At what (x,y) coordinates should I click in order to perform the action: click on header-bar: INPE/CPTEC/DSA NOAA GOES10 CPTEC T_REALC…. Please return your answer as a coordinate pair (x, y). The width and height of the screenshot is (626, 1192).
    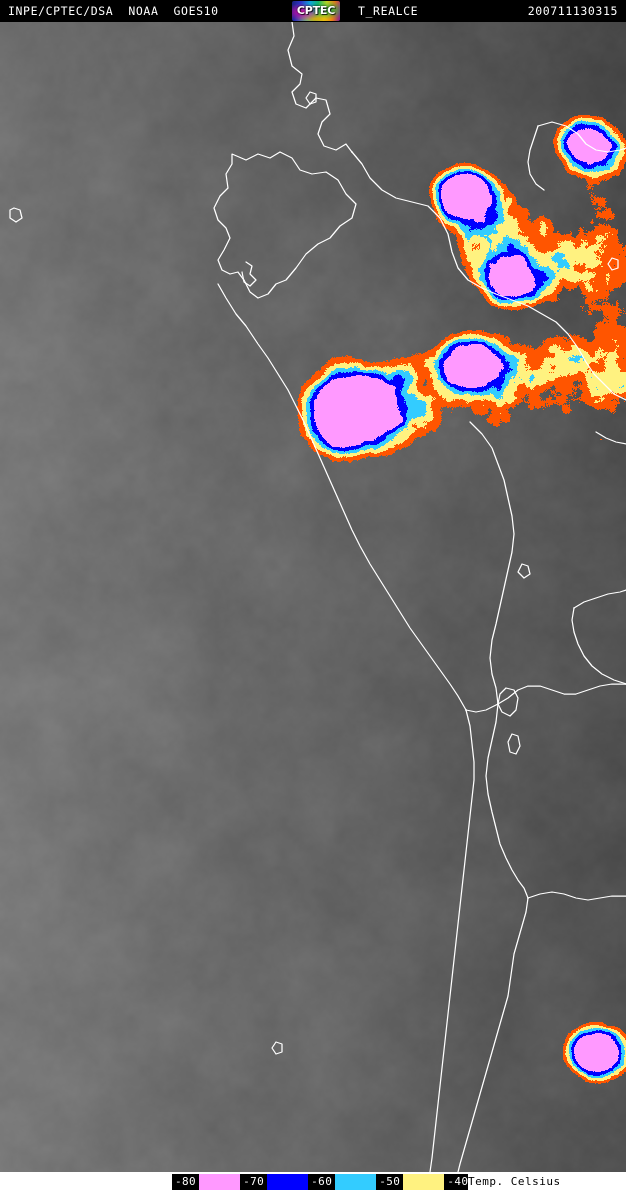
    Looking at the image, I should click on (313, 11).